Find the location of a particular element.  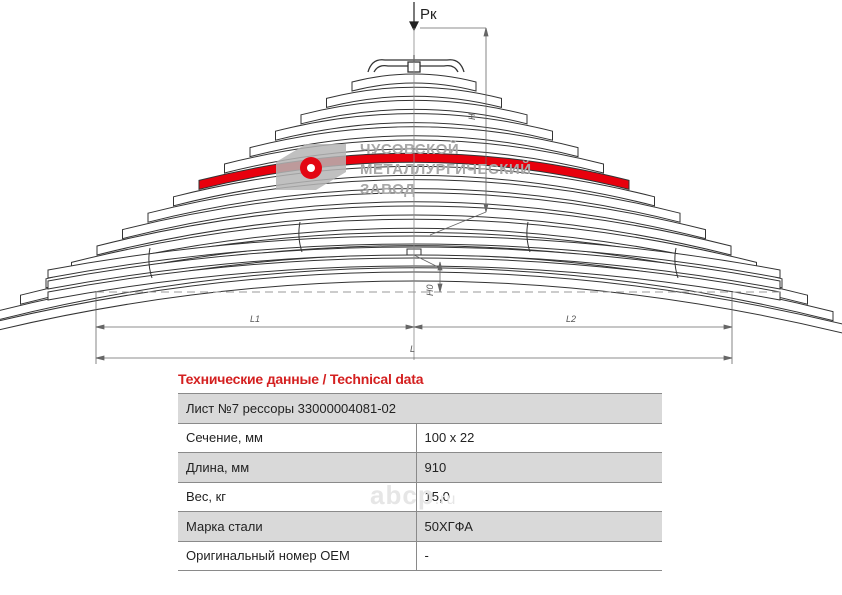

table-row: Вес, кг 15,0 is located at coordinates (420, 497).